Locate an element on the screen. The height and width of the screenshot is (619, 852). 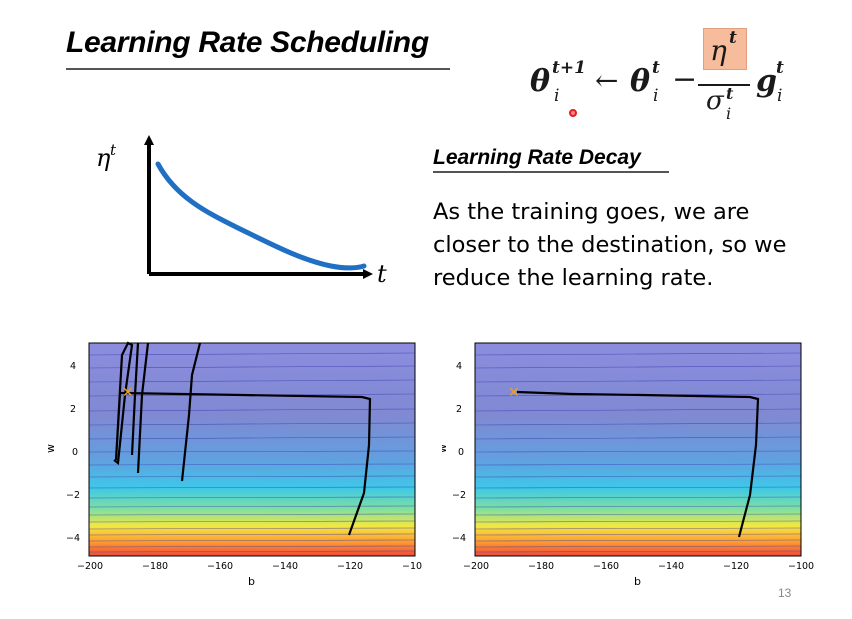
eta-sup: t is located at coordinates (733, 38).